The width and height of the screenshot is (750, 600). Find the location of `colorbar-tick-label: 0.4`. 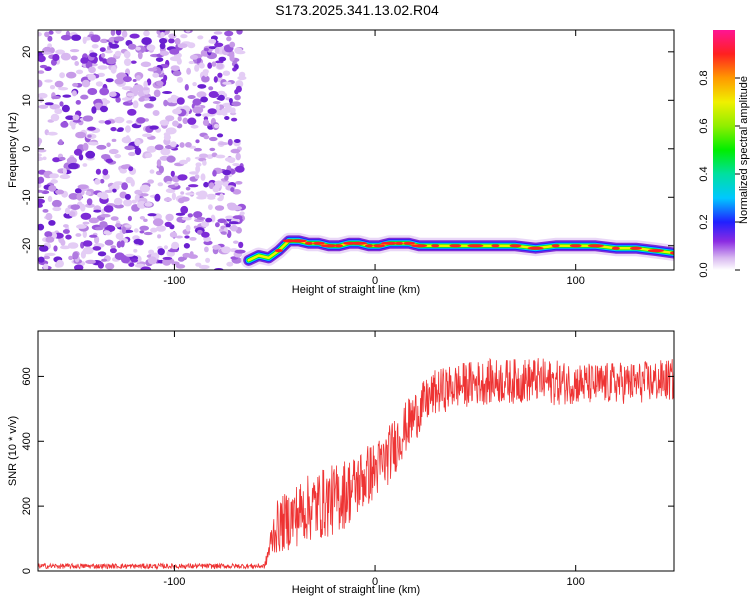

colorbar-tick-label: 0.4 is located at coordinates (704, 173).